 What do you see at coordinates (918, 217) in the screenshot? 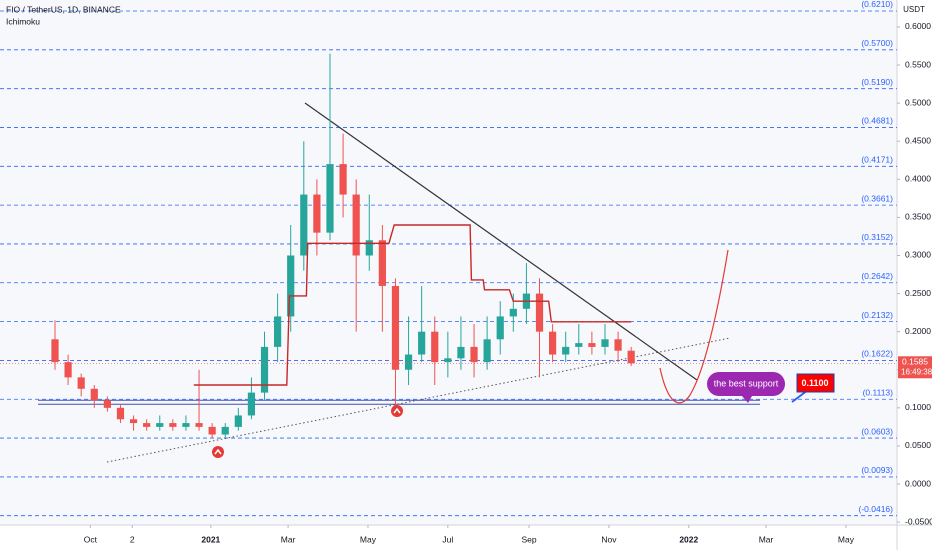
I see `y-tick-label: 0.3500` at bounding box center [918, 217].